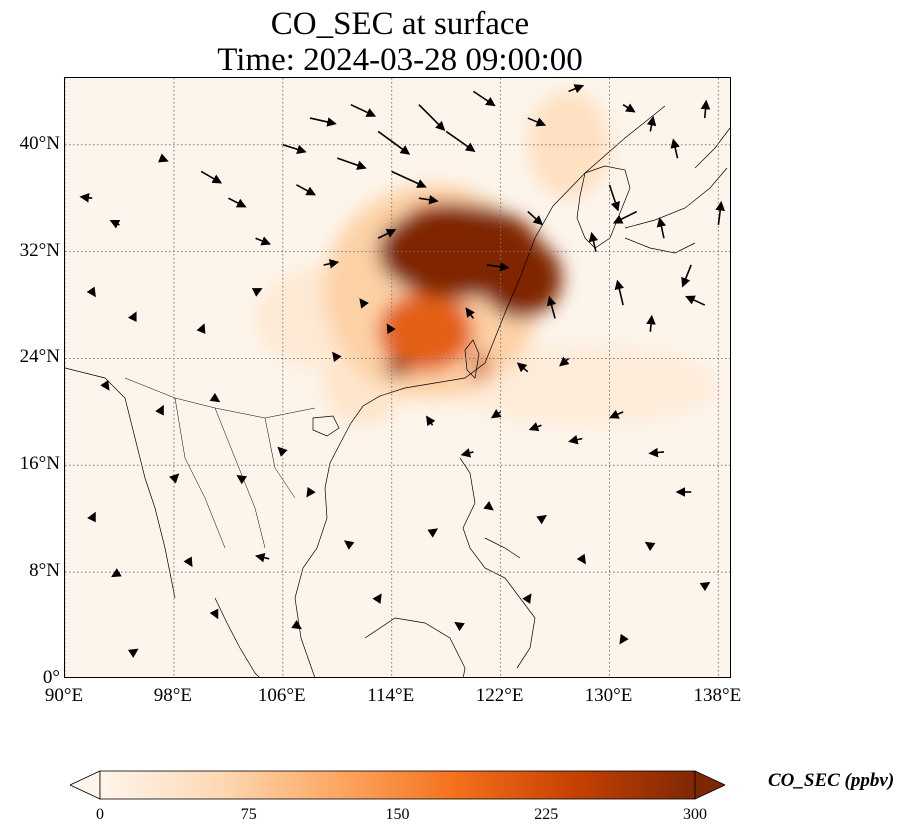 The width and height of the screenshot is (916, 836). What do you see at coordinates (608, 695) in the screenshot?
I see `longitude-tick-label: 130°E` at bounding box center [608, 695].